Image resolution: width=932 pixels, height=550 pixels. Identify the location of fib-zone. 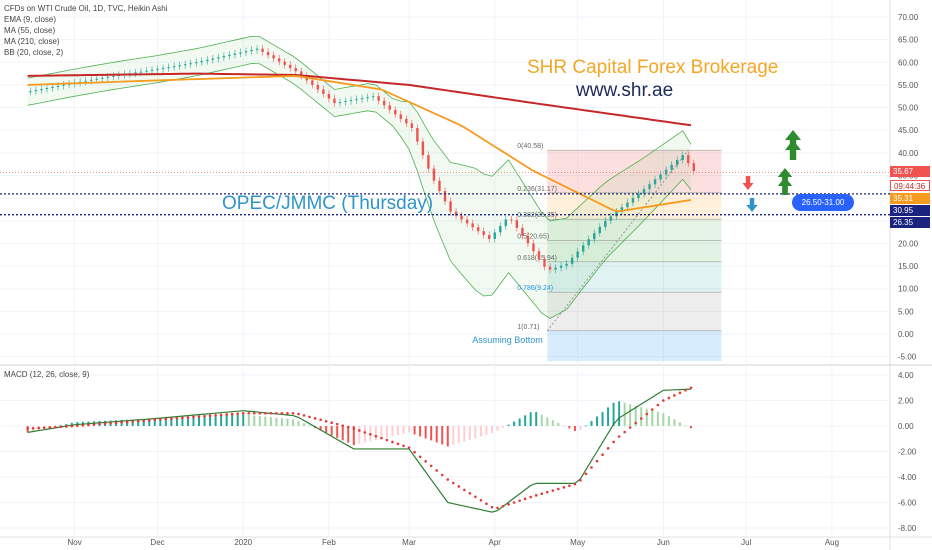
(634, 311).